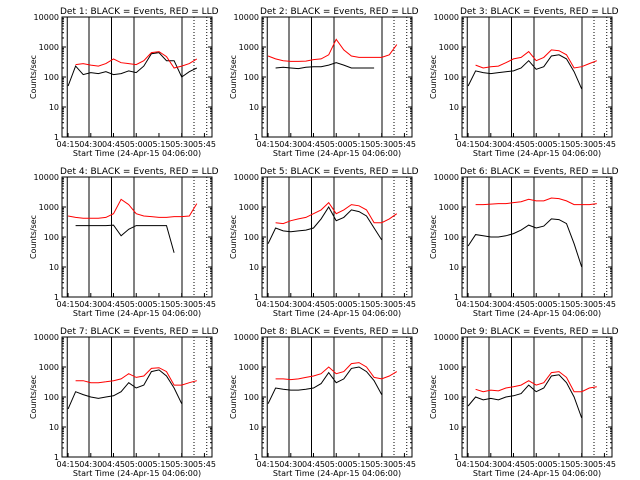 Image resolution: width=640 pixels, height=480 pixels. What do you see at coordinates (339, 12) in the screenshot?
I see `panel-title: Det 2: BLACK = Events, RED = LLD` at bounding box center [339, 12].